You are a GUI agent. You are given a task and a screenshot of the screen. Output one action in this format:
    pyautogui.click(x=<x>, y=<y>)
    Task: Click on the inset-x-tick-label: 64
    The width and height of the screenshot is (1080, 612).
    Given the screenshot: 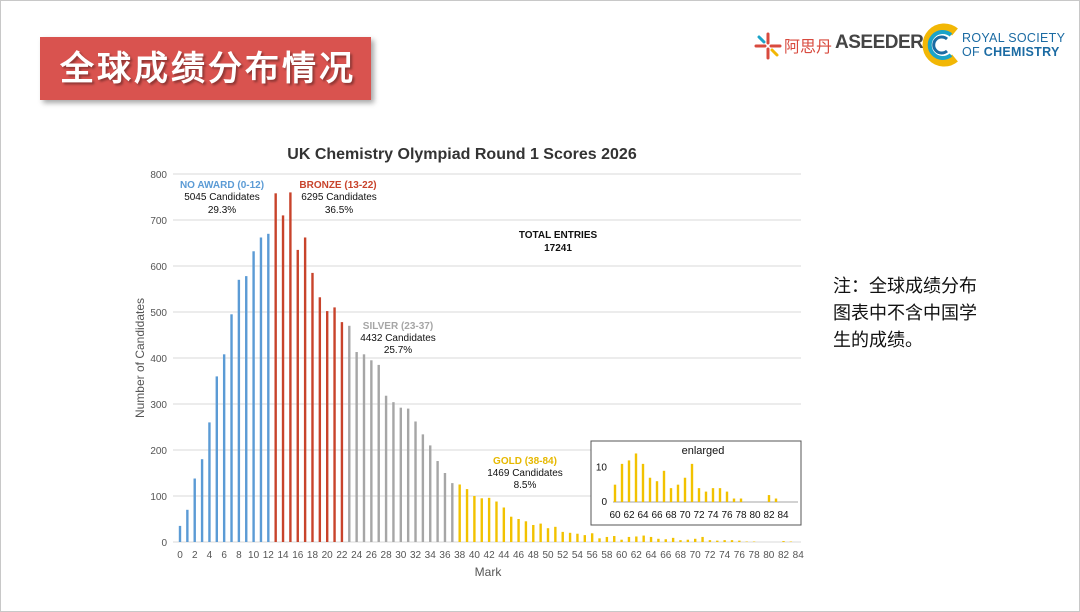 What is the action you would take?
    pyautogui.click(x=643, y=515)
    